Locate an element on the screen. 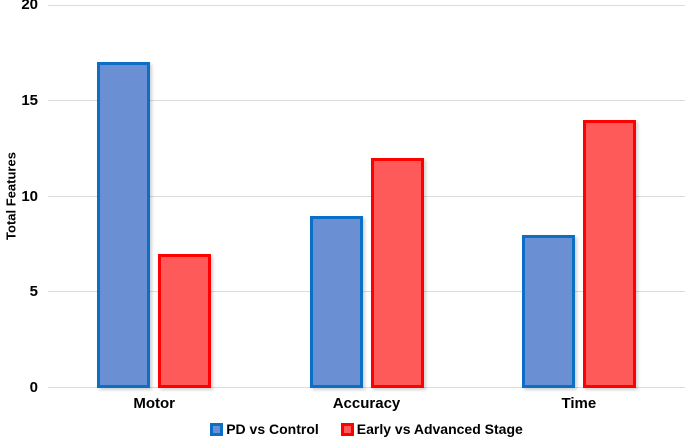 The width and height of the screenshot is (685, 442). x-category-label-accuracy: Accuracy is located at coordinates (366, 403).